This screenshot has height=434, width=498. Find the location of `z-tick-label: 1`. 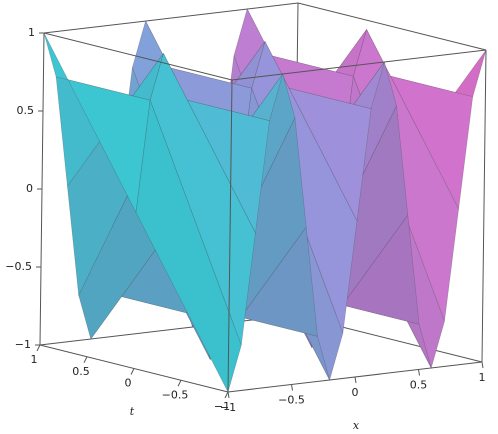

z-tick-label: 1 is located at coordinates (31, 32).